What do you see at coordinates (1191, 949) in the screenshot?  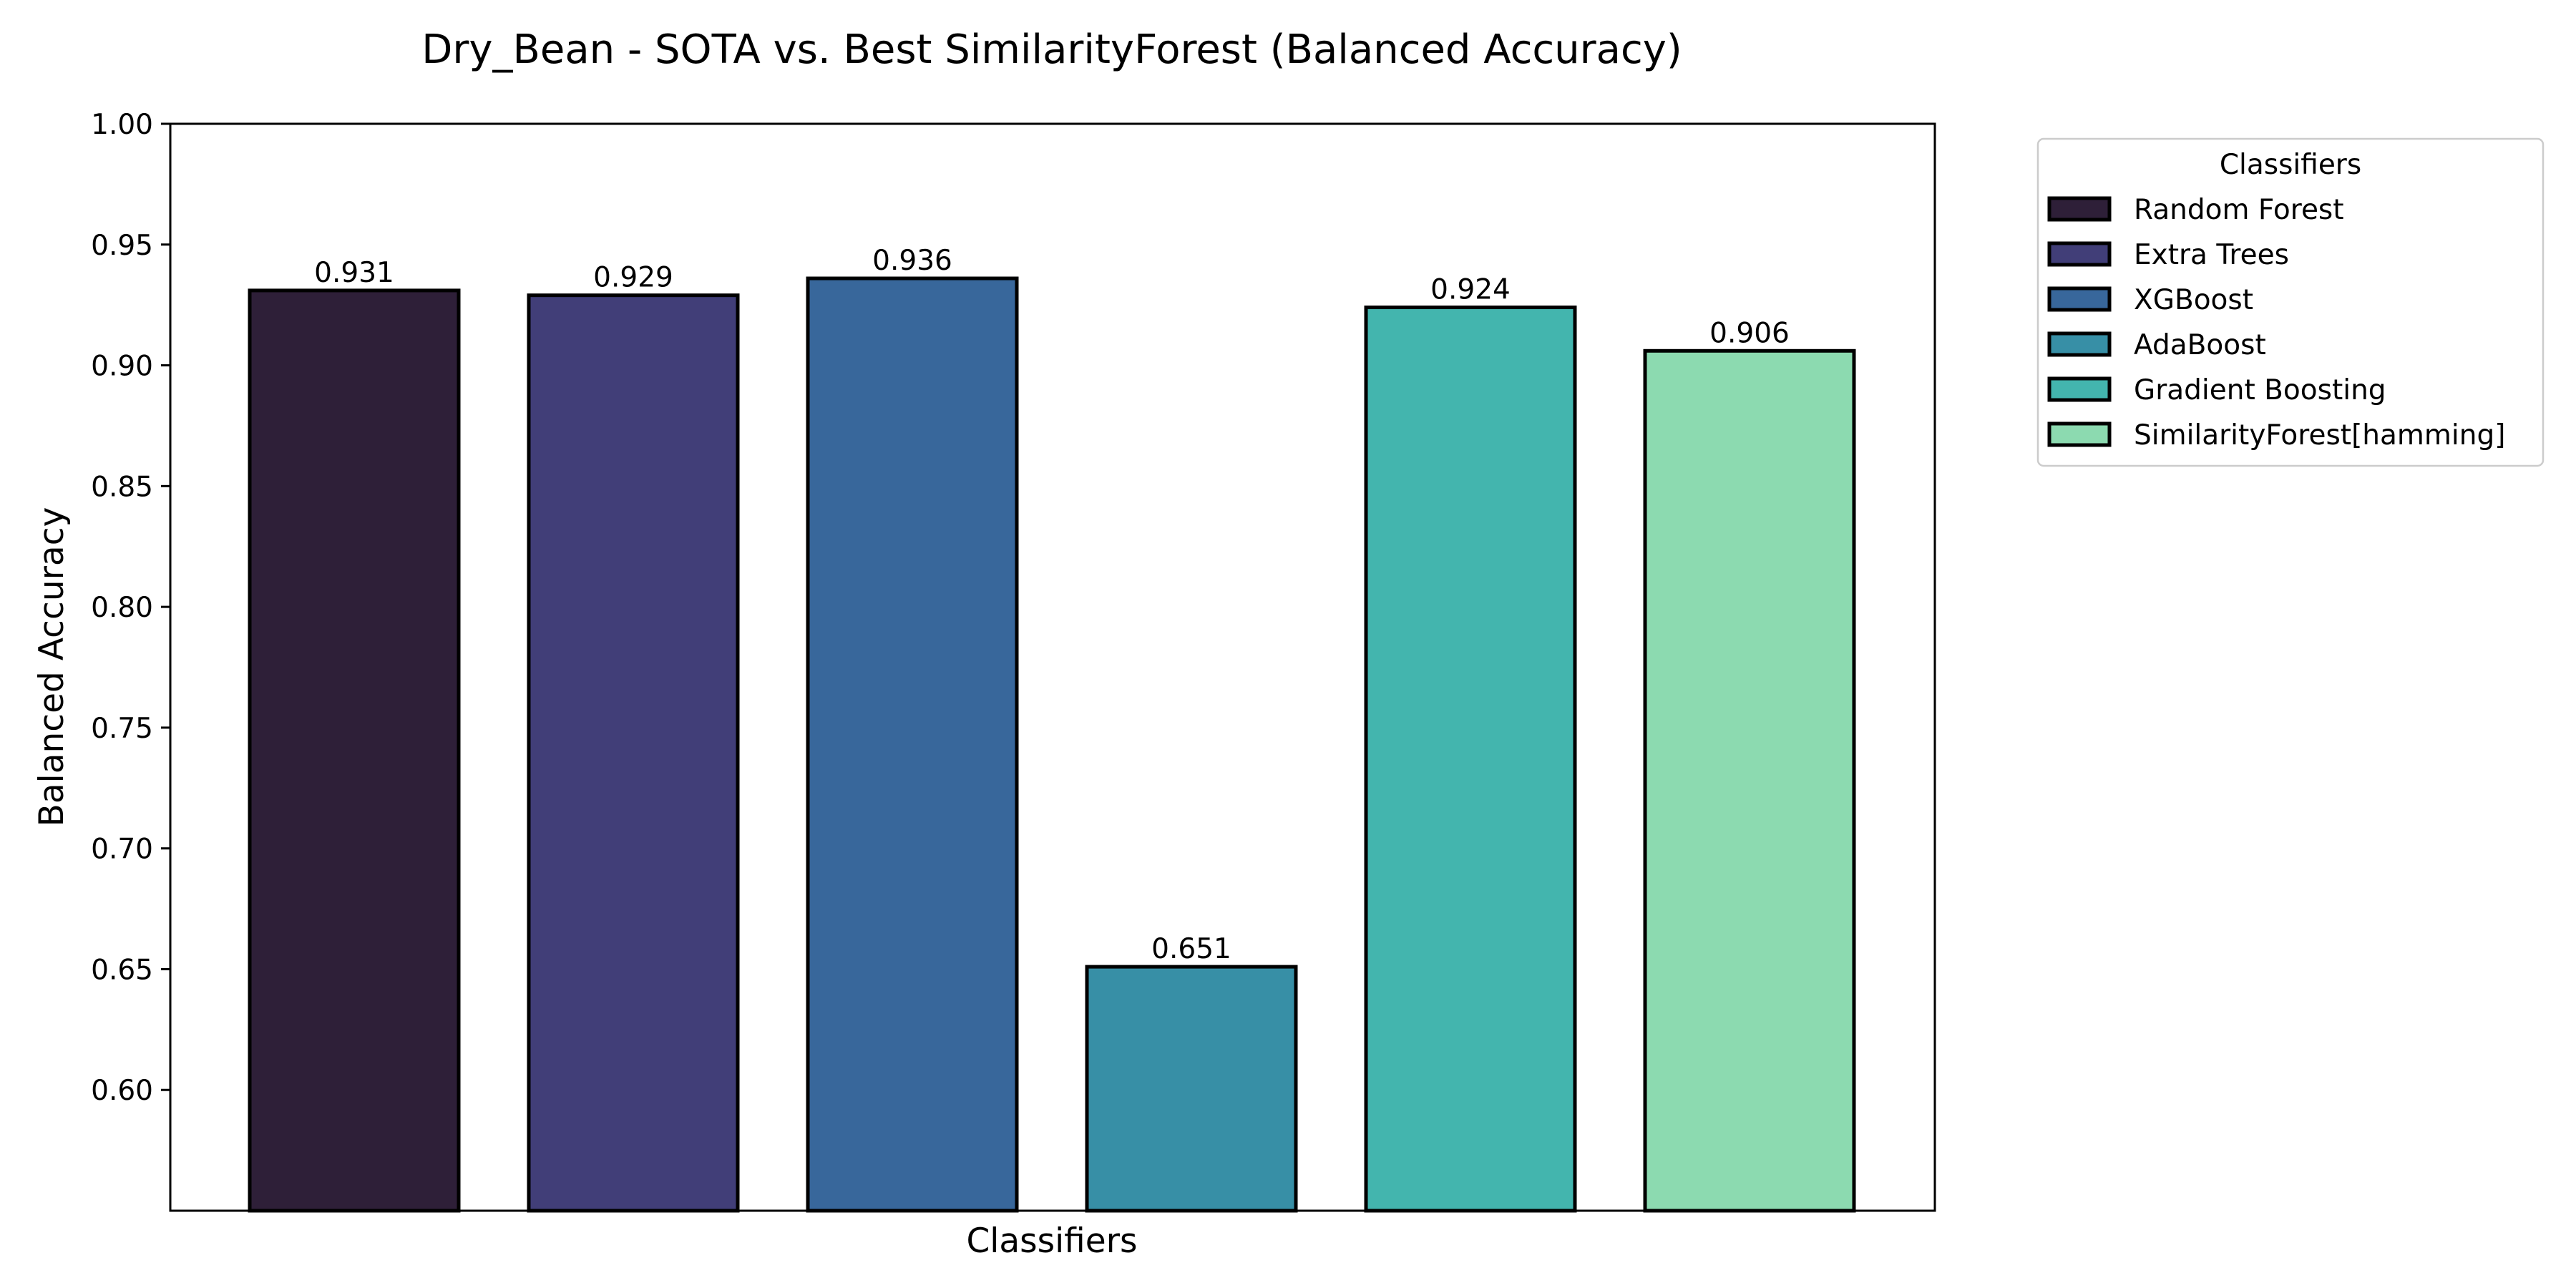 I see `bar-value-label: 0.651` at bounding box center [1191, 949].